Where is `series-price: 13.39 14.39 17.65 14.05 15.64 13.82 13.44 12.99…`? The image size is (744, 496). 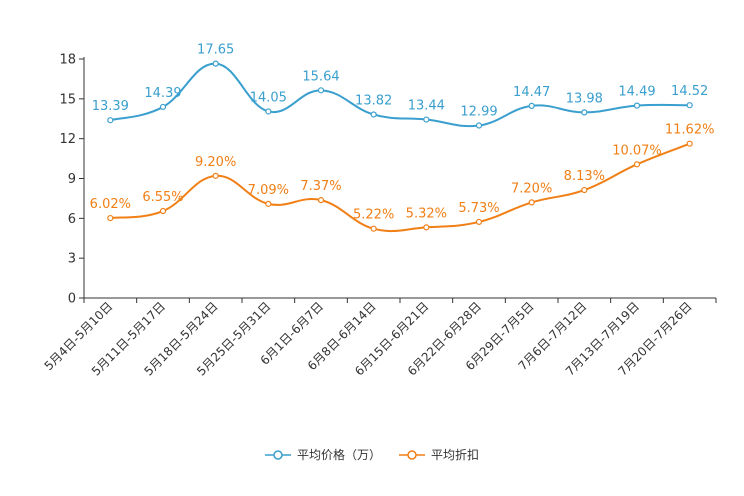 series-price: 13.39 14.39 17.65 14.05 15.64 13.82 13.44 12.99… is located at coordinates (400, 86).